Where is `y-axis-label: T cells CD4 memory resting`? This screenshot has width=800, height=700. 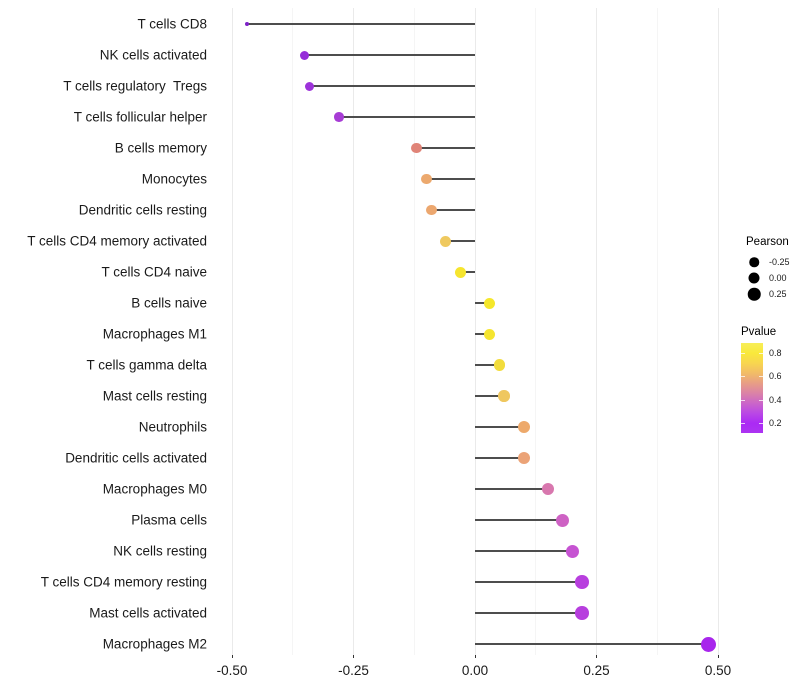
y-axis-label: T cells CD4 memory resting is located at coordinates (123, 582).